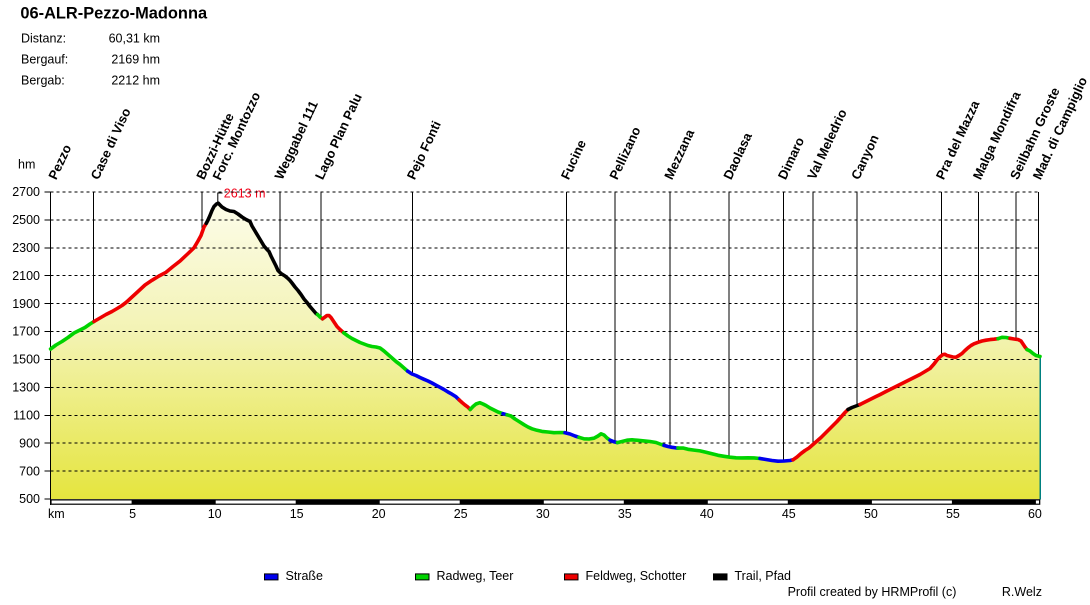 The image size is (1090, 605). I want to click on svg-text:Profil created by HRMProfil (c: Profil created by HRMProfil (c), so click(872, 592).